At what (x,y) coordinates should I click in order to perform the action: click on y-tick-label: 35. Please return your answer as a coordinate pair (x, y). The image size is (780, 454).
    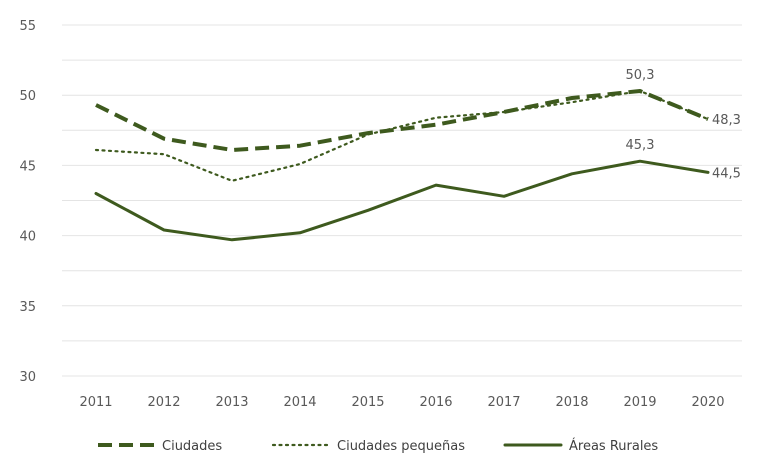
    Looking at the image, I should click on (27, 307).